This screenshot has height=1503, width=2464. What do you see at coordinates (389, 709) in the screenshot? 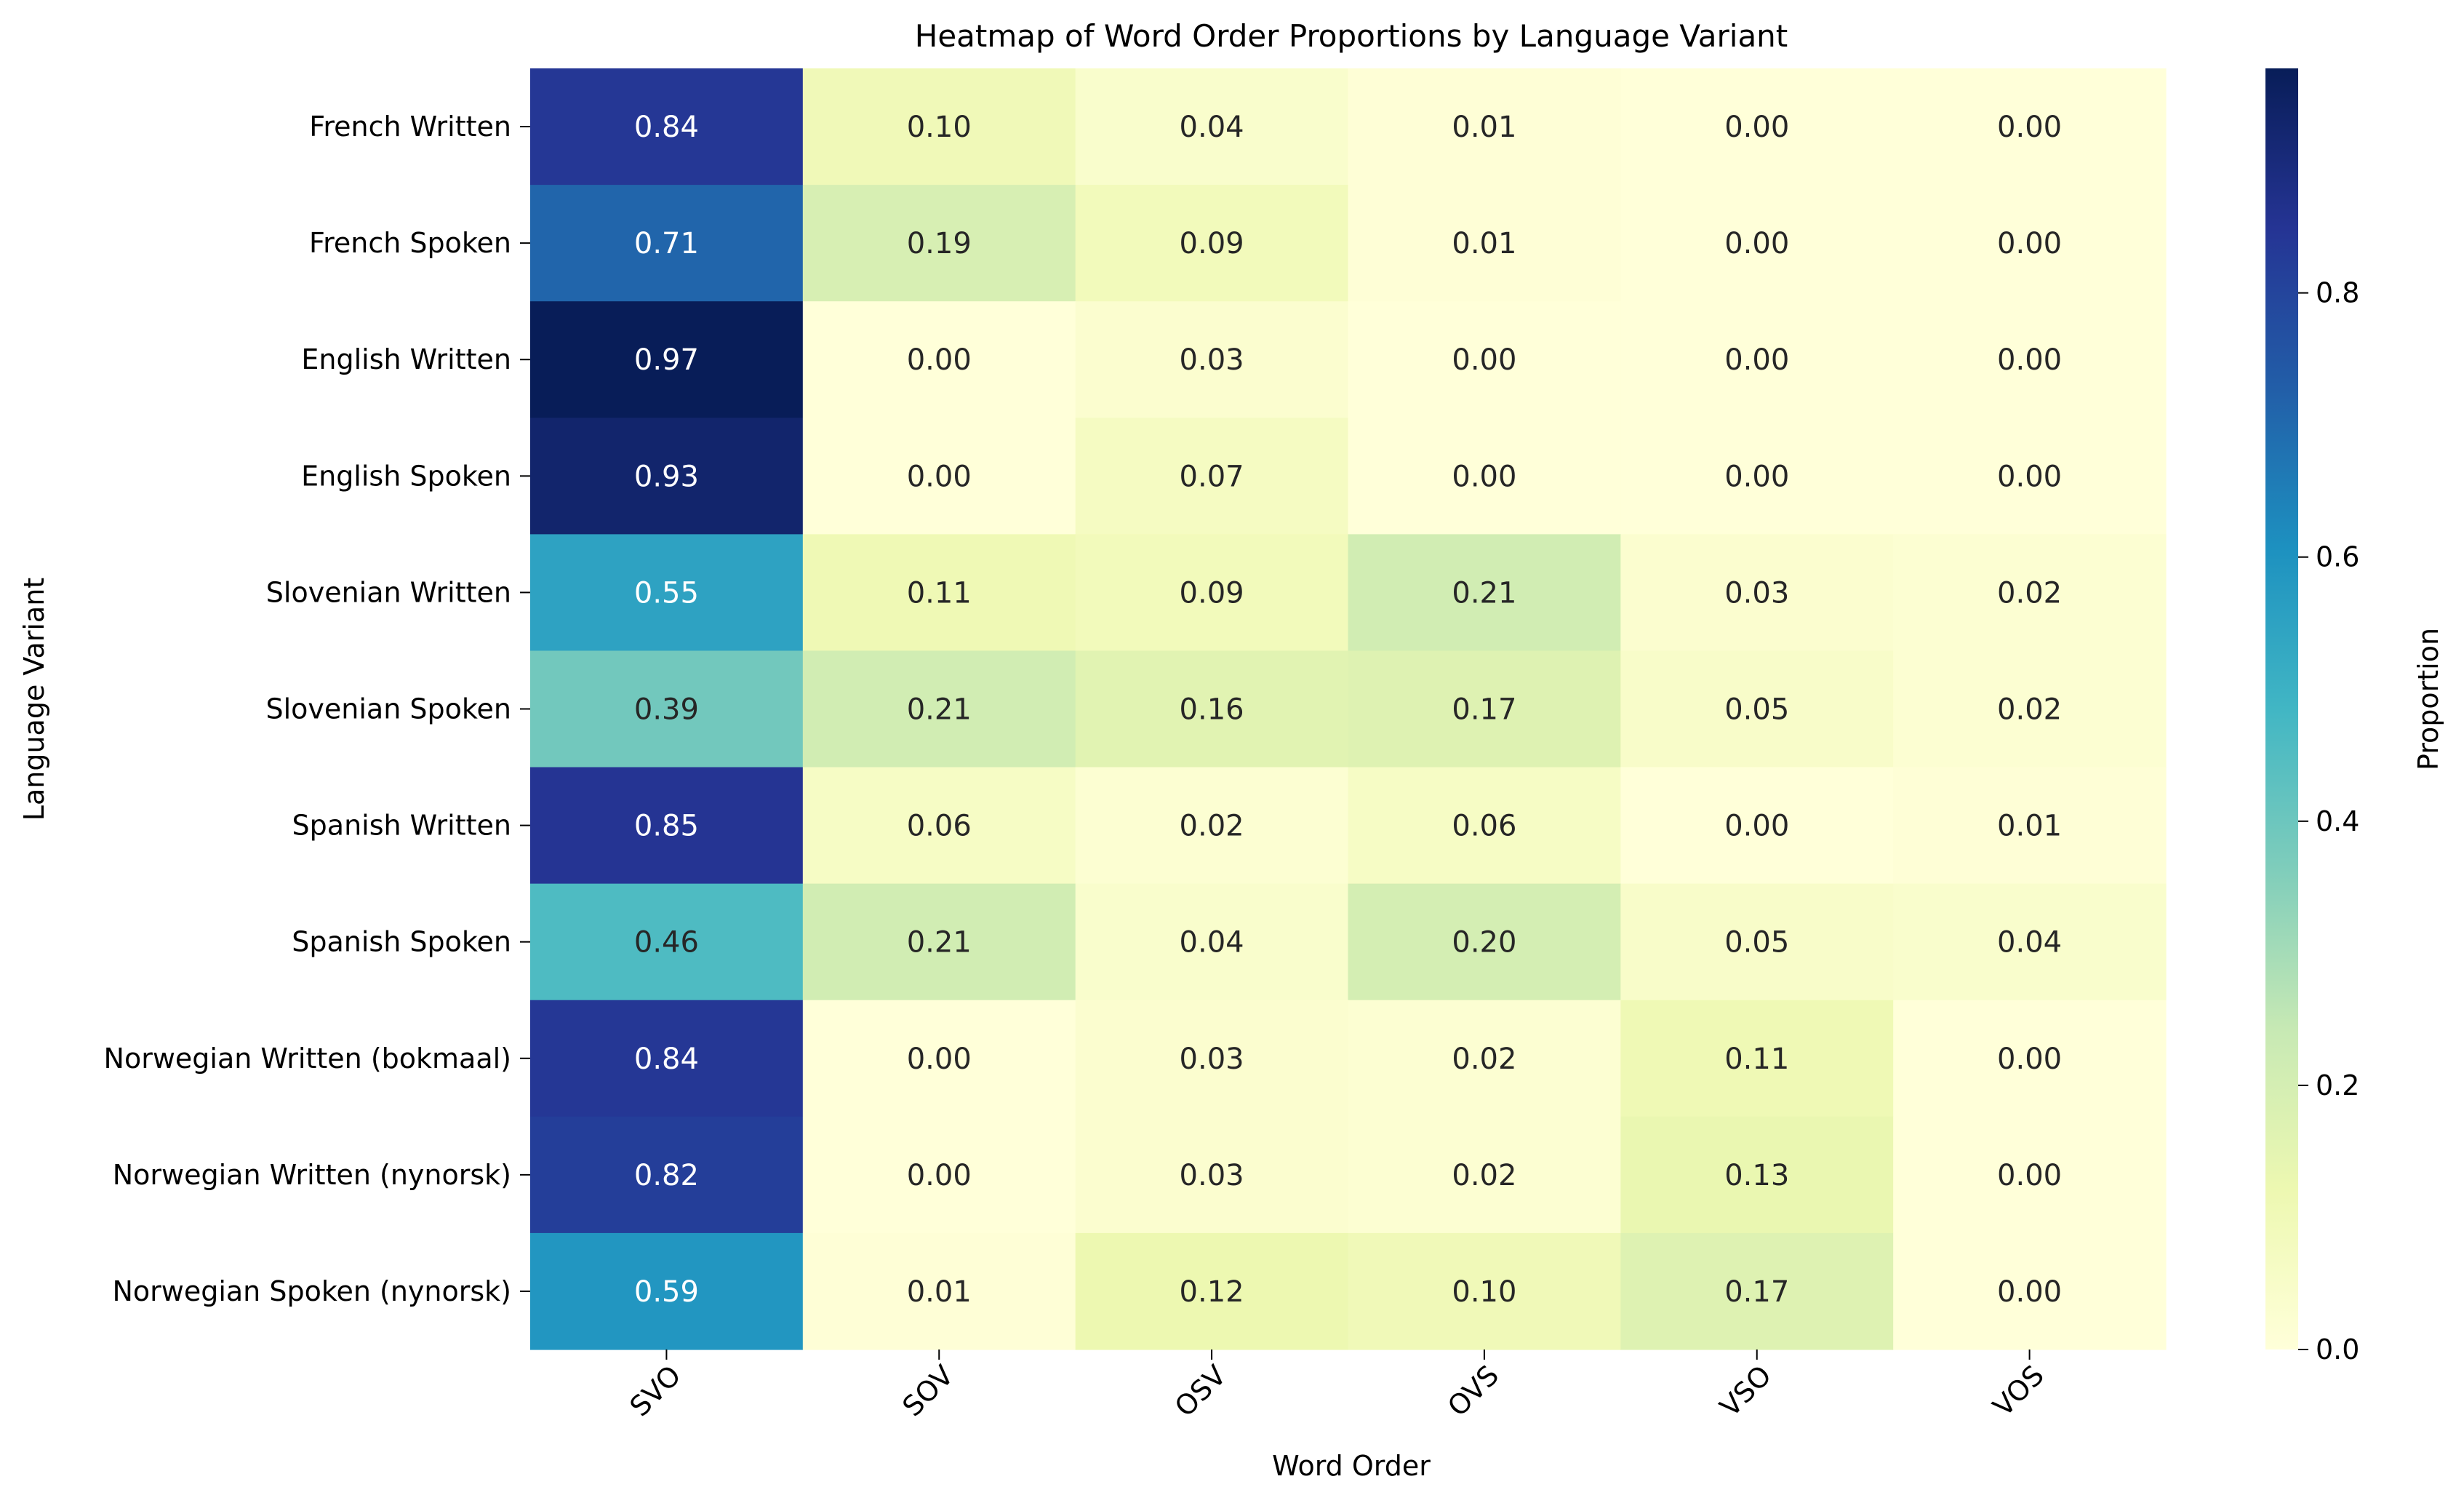
I see `y-tick-label: Slovenian Spoken` at bounding box center [389, 709].